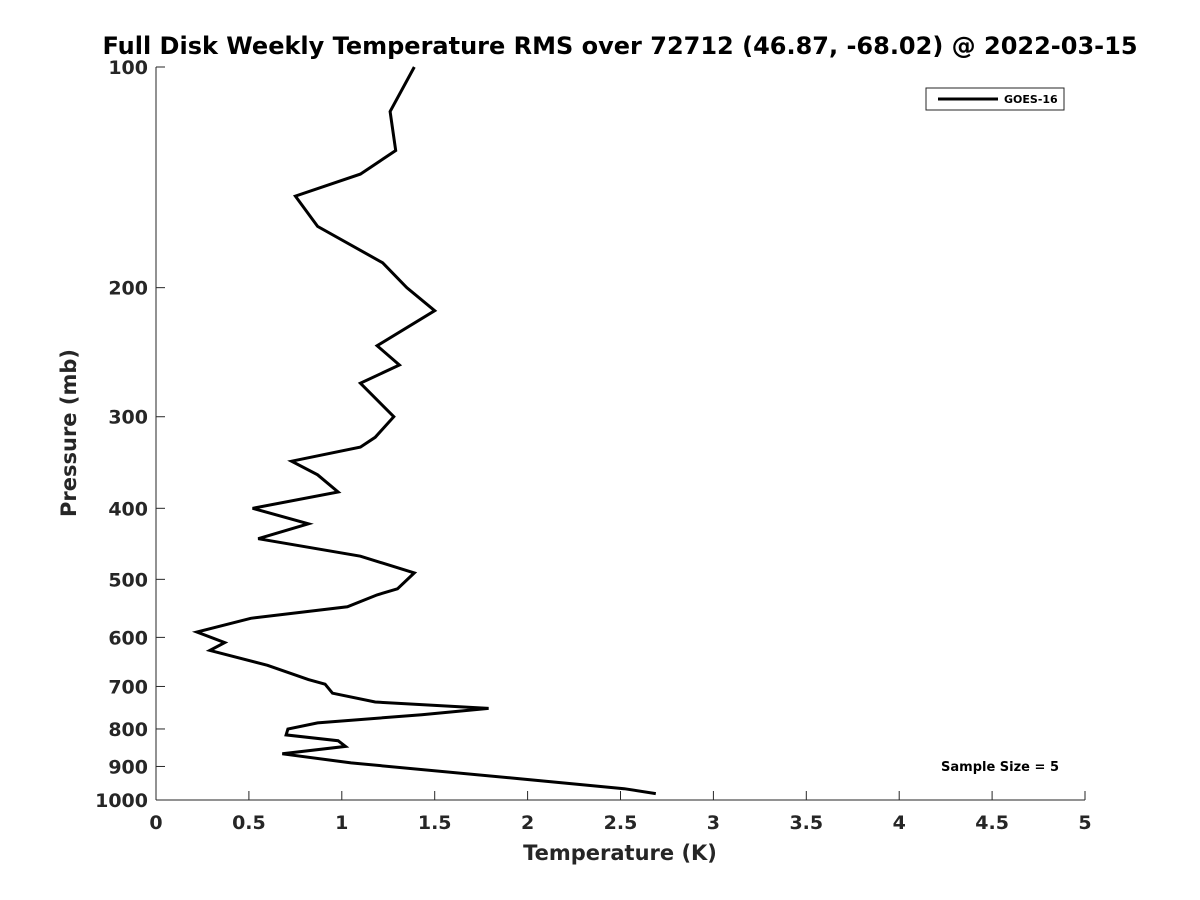  Describe the element at coordinates (128, 767) in the screenshot. I see `y-tick-label: 900` at that location.